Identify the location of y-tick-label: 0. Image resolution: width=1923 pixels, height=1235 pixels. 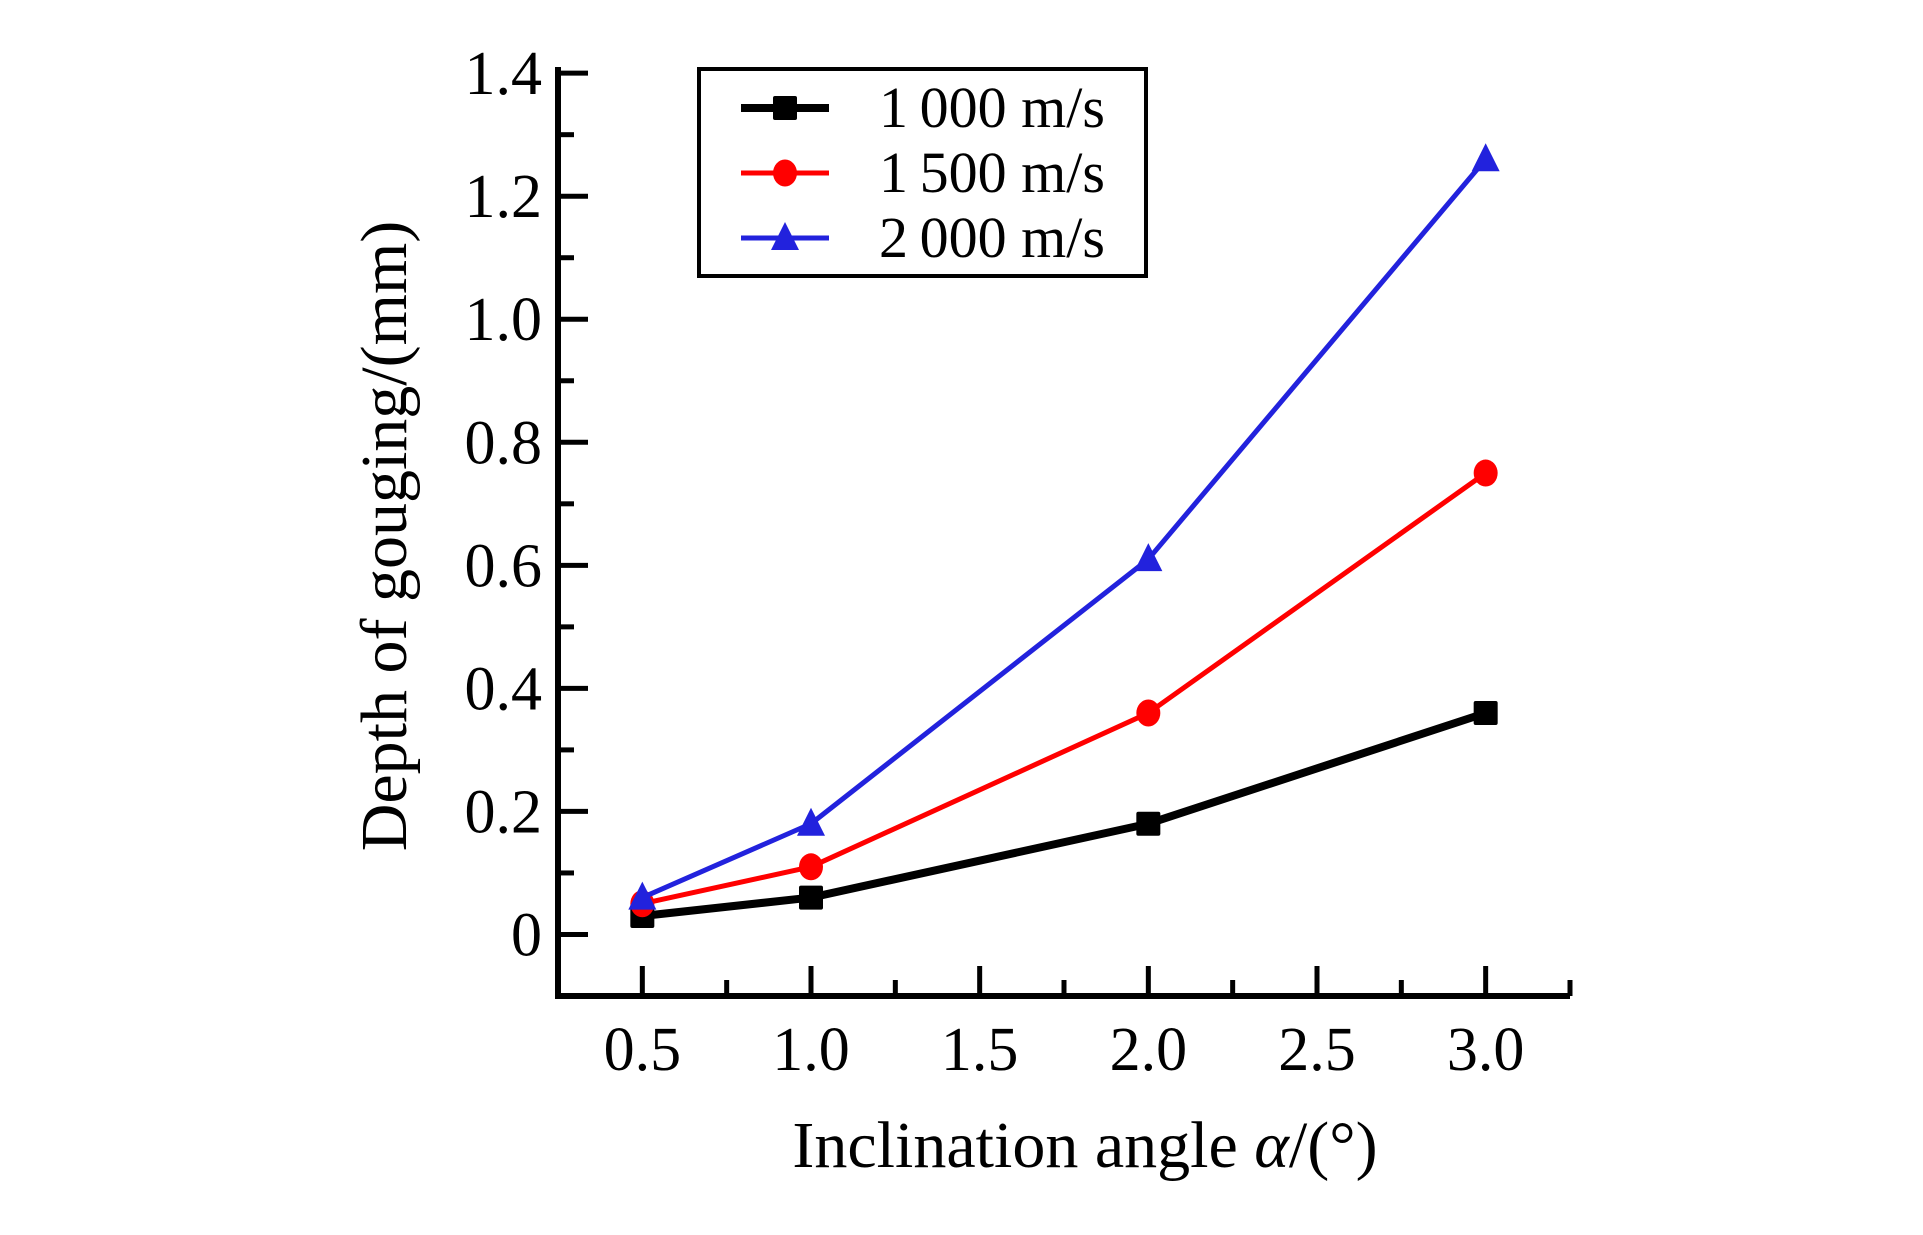
(526, 935).